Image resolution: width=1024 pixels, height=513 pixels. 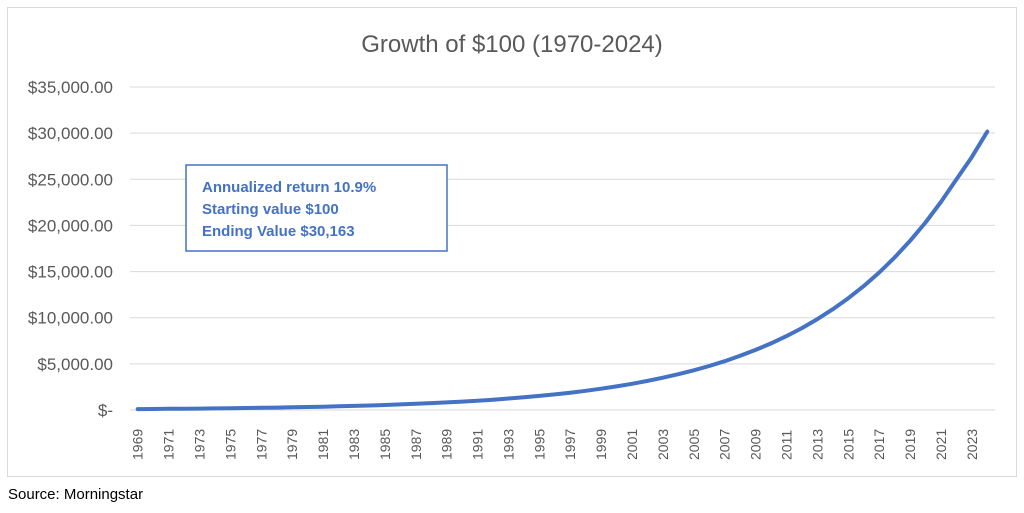 I want to click on y-tick-label: $15,000.00, so click(x=70, y=272).